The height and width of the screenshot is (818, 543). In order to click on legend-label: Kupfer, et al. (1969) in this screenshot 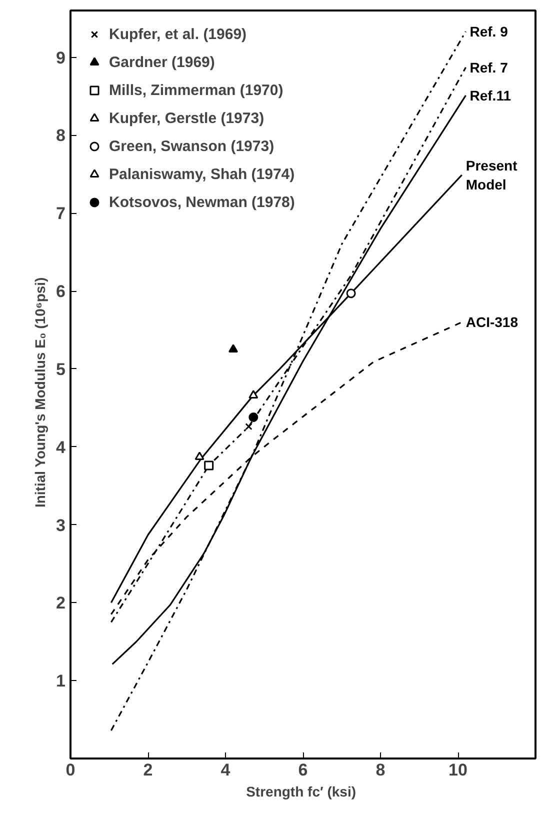, I will do `click(178, 34)`.